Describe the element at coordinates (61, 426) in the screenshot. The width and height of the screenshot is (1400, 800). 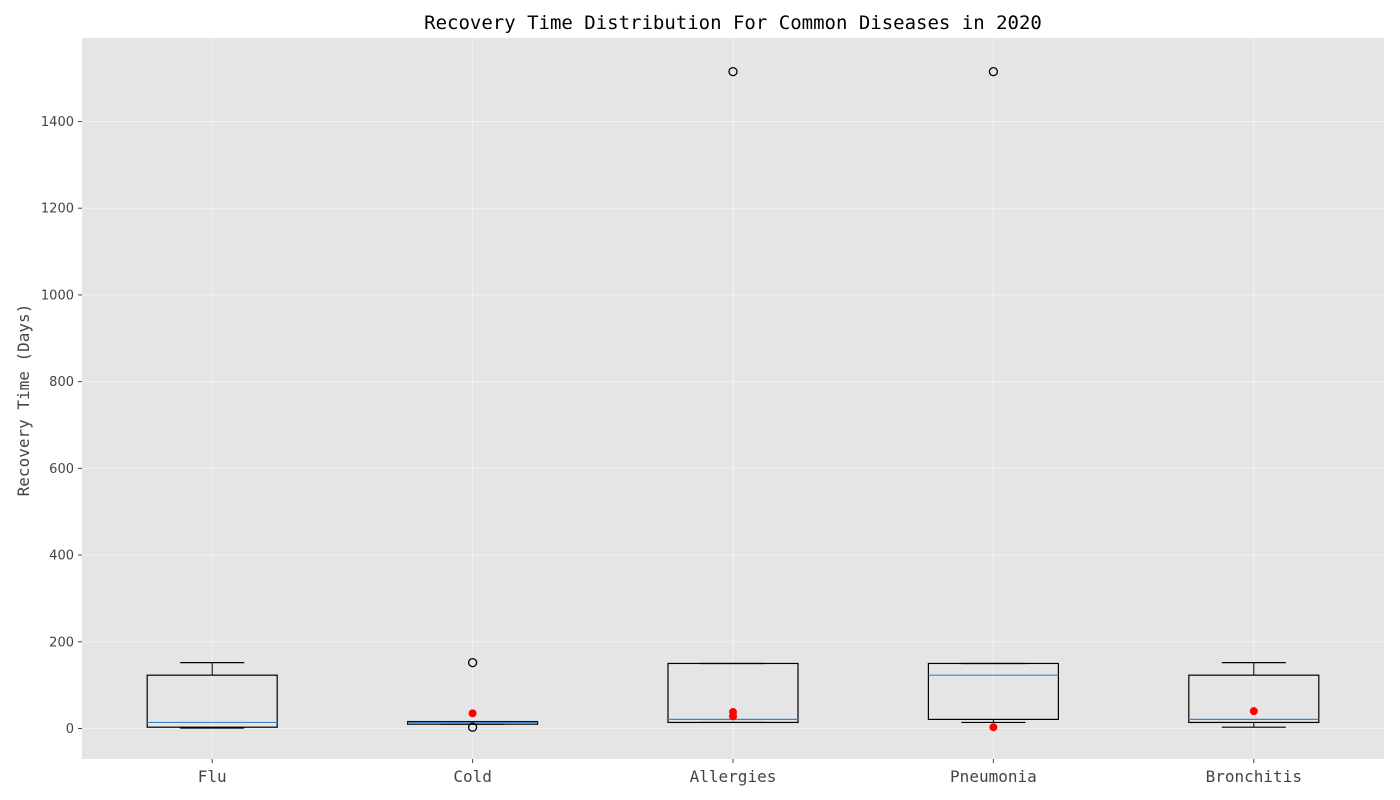
I see `y-axis-ticks: 0 200 400 600 800 1000 1200 1400` at that location.